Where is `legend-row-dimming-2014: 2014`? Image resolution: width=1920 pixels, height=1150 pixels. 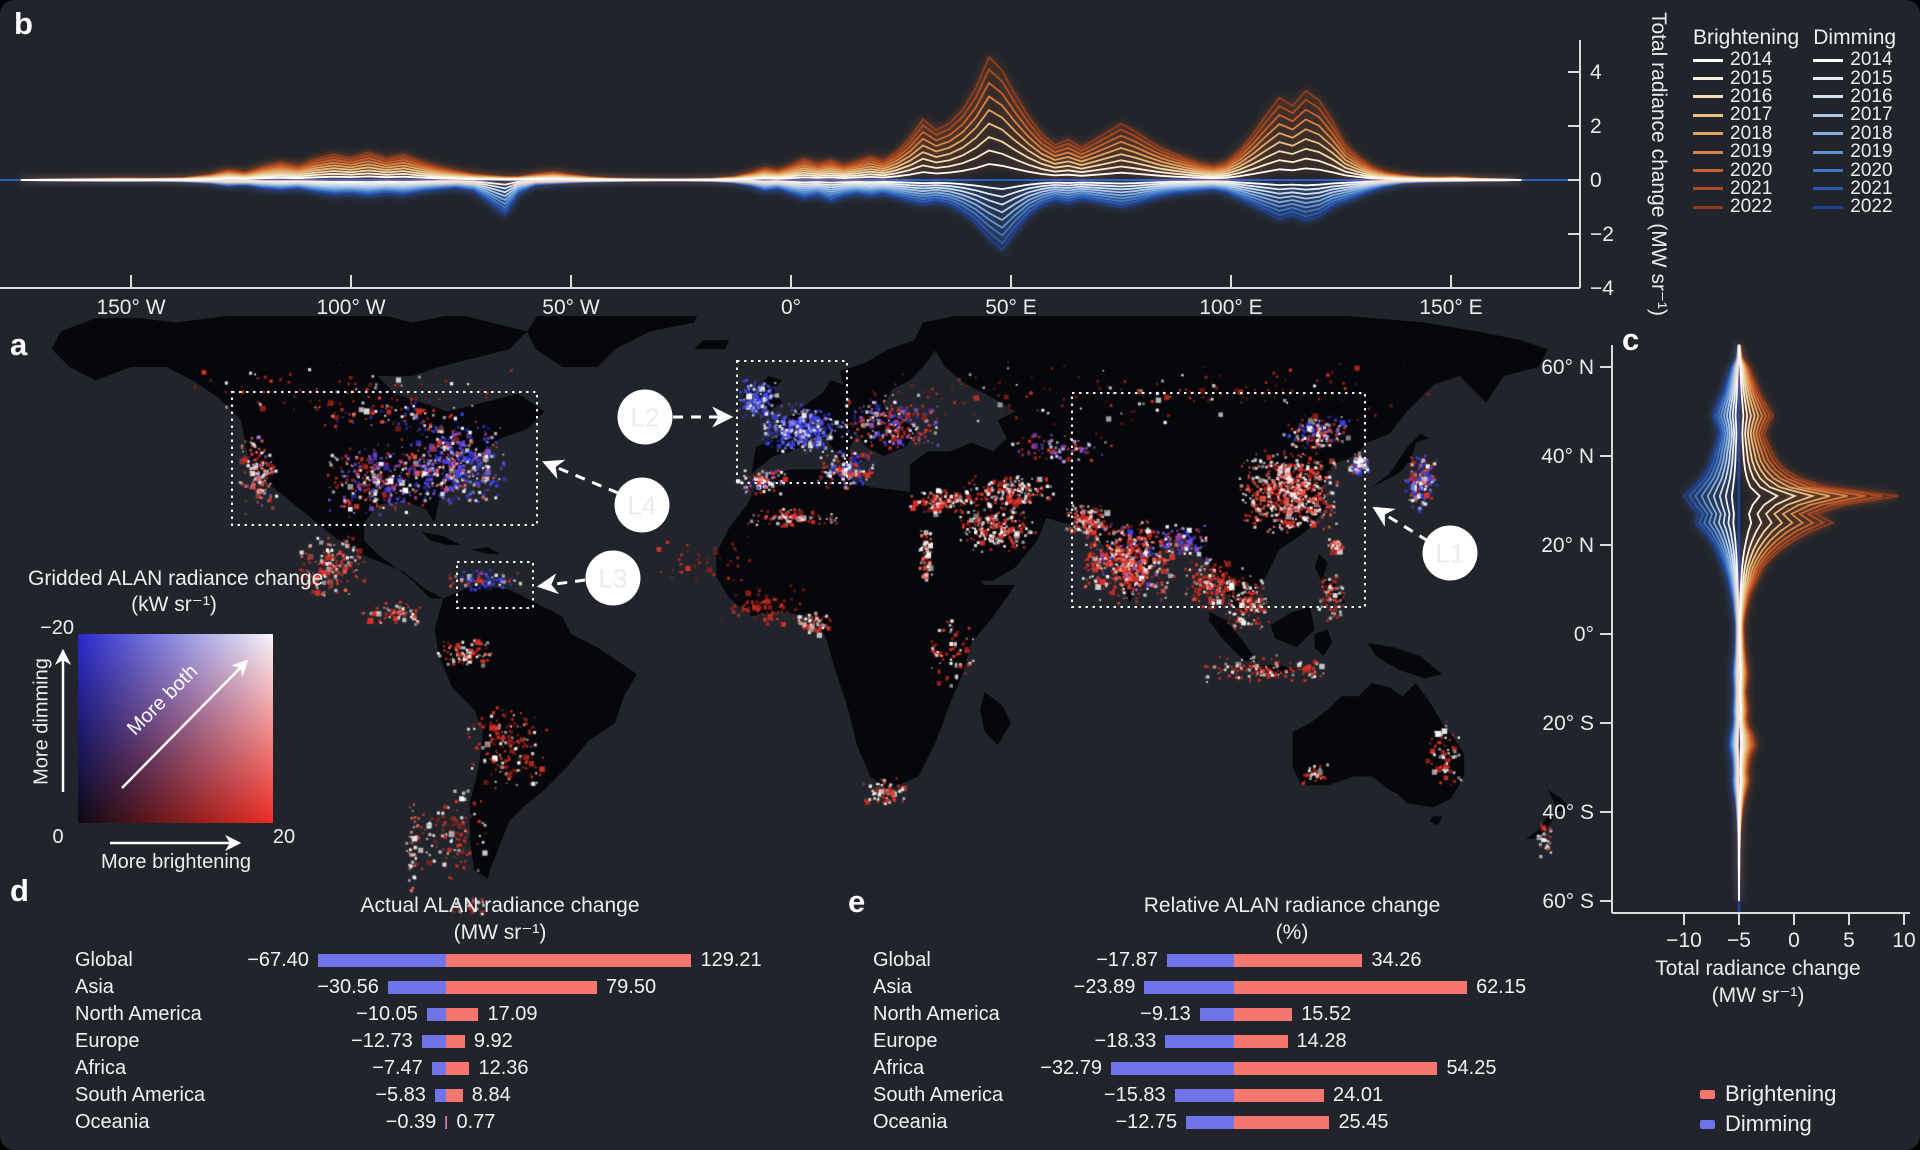 legend-row-dimming-2014: 2014 is located at coordinates (1854, 59).